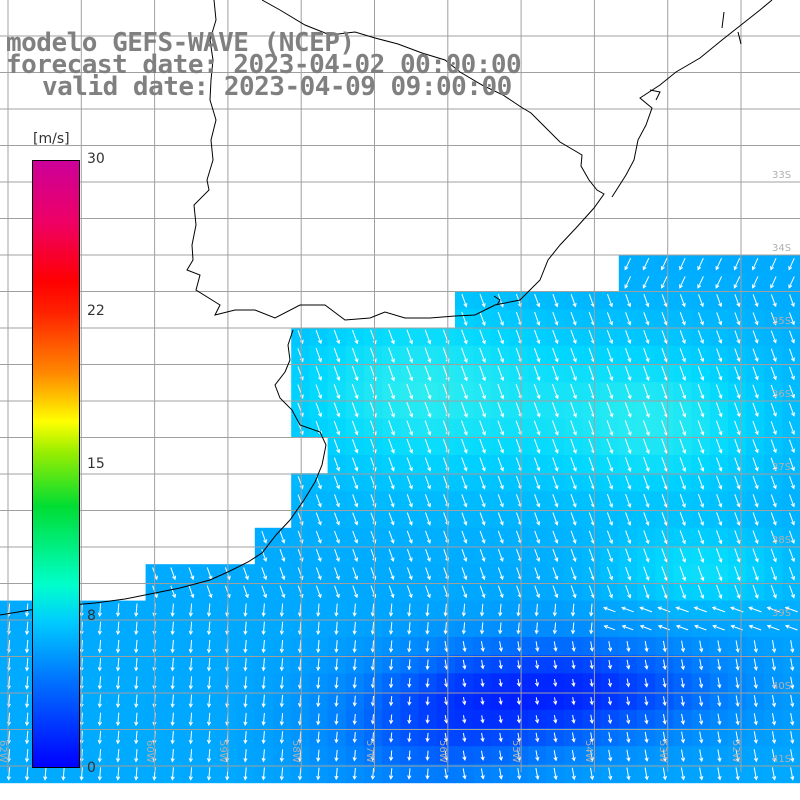 Image resolution: width=800 pixels, height=800 pixels. I want to click on lon-label: 59W, so click(222, 751).